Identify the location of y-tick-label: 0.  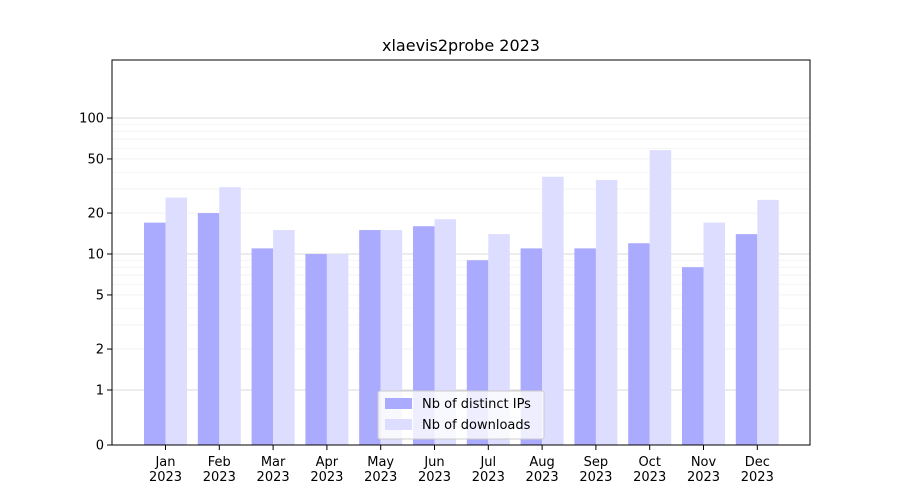
(100, 446).